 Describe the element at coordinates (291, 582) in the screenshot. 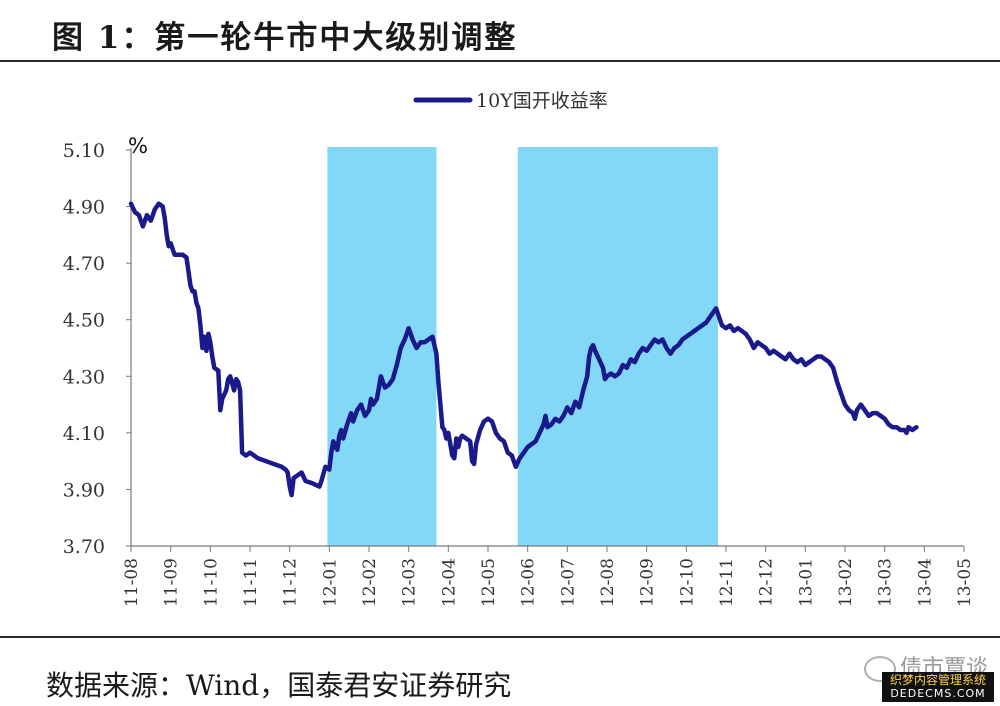

I see `x-tick-label: 11-12` at that location.